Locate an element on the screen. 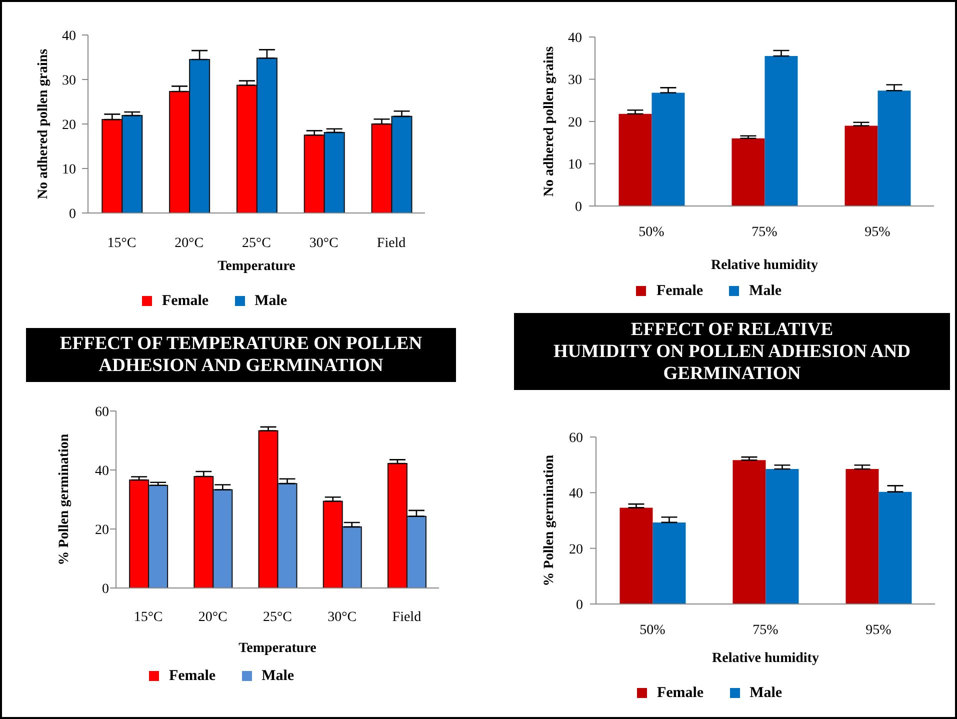 The width and height of the screenshot is (957, 719). chart-title: EFFECT OF TEMPERATURE ON POLLEN ADHESION AND GERMINATION is located at coordinates (241, 355).